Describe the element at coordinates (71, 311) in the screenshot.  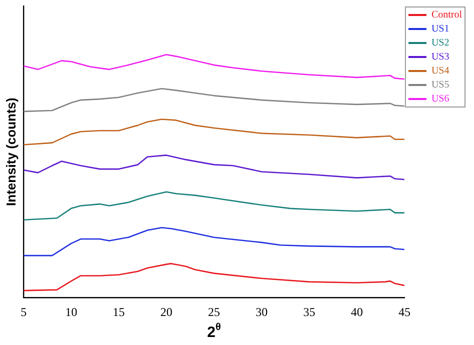
I see `x-tick-label: 10` at that location.